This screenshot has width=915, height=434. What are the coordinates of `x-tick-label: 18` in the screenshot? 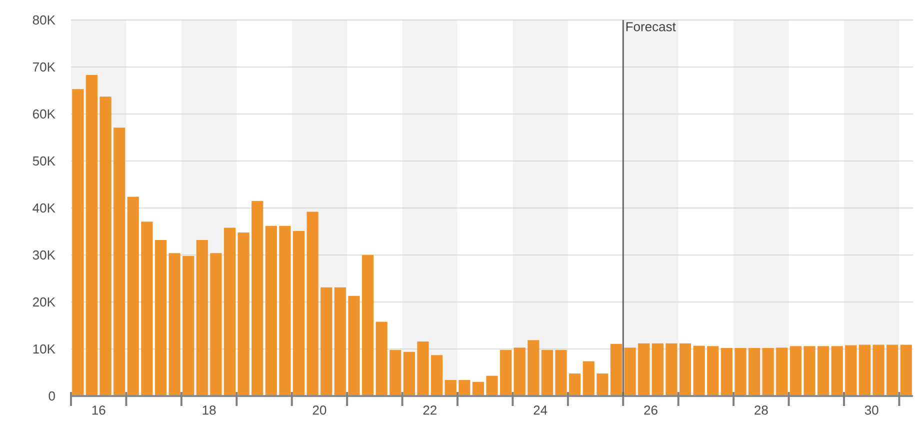 It's located at (209, 410).